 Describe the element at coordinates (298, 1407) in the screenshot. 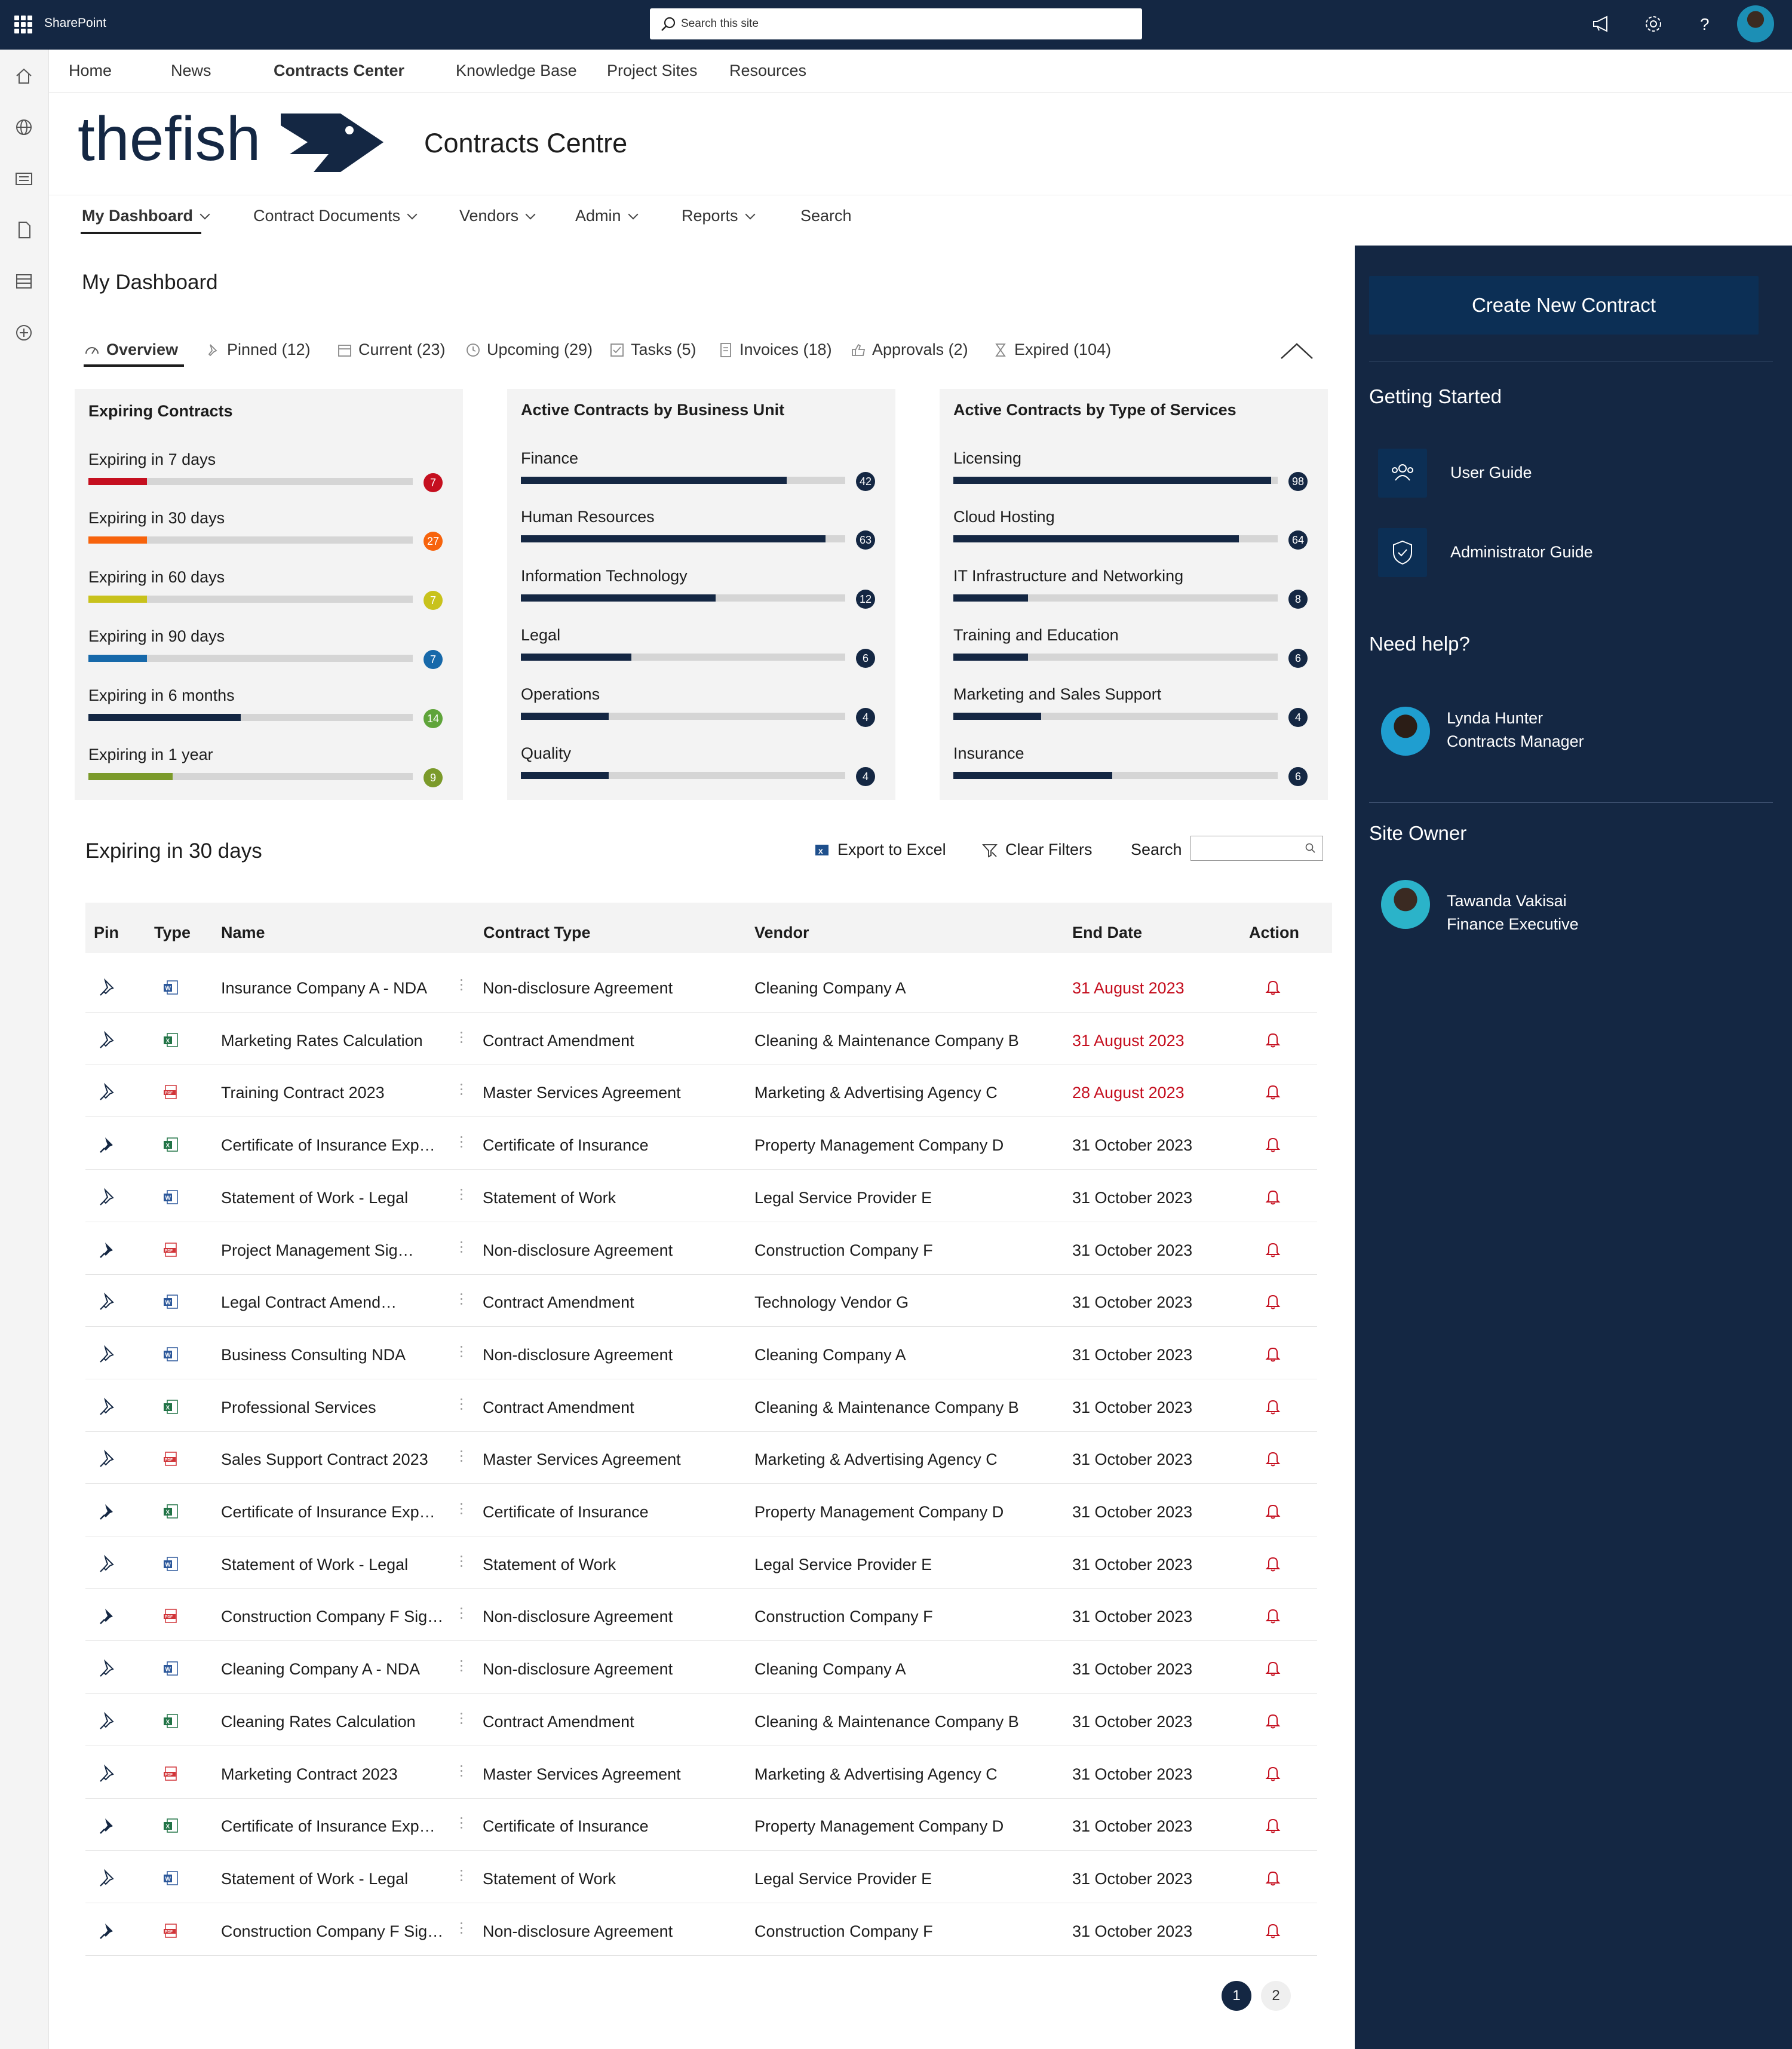

I see `contract-name: Professional Services` at that location.